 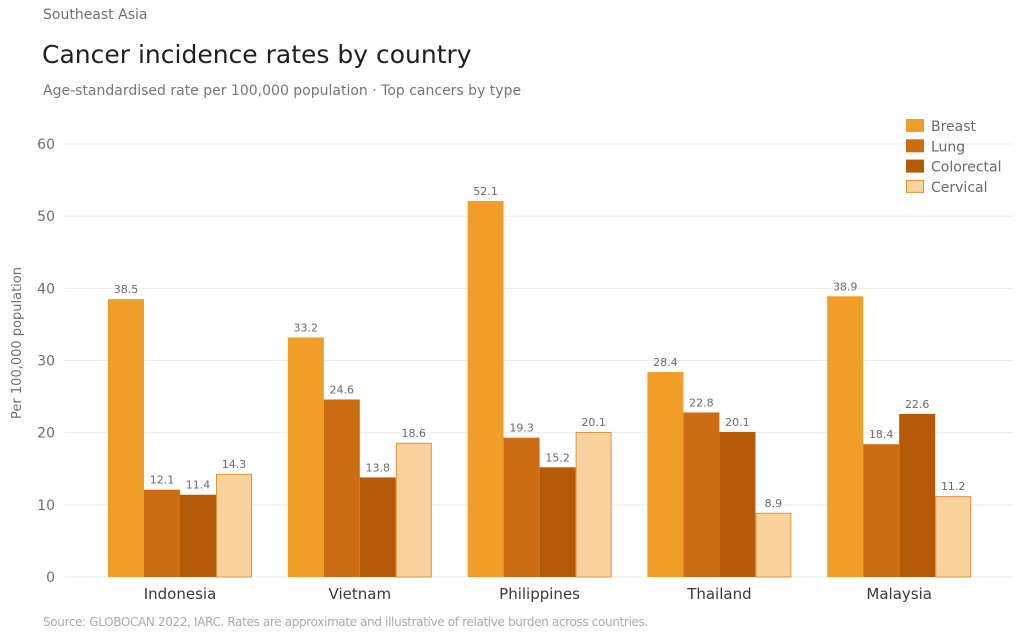 I want to click on legend-item-colorectal: Colorectal, so click(x=954, y=167).